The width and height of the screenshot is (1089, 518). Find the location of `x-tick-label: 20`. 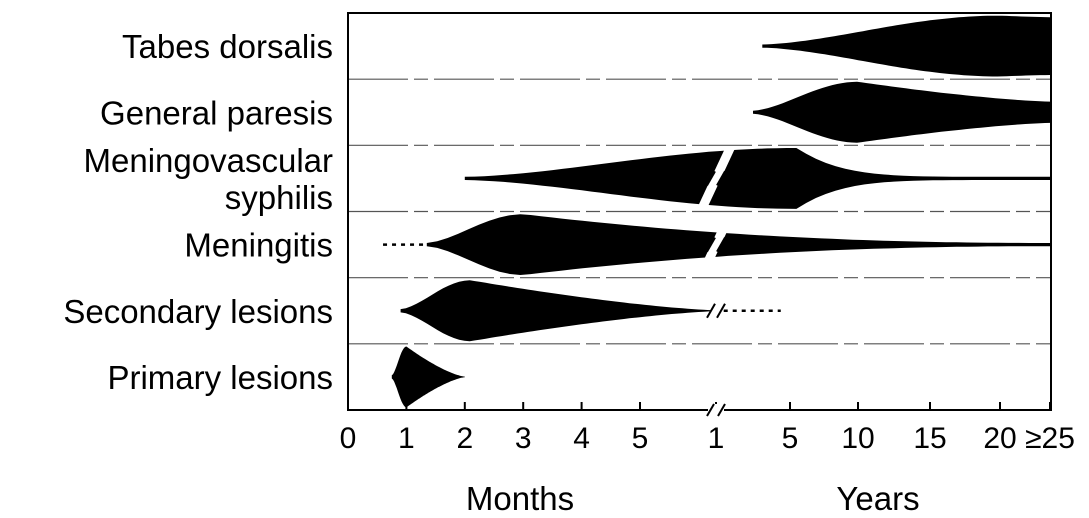

x-tick-label: 20 is located at coordinates (999, 438).